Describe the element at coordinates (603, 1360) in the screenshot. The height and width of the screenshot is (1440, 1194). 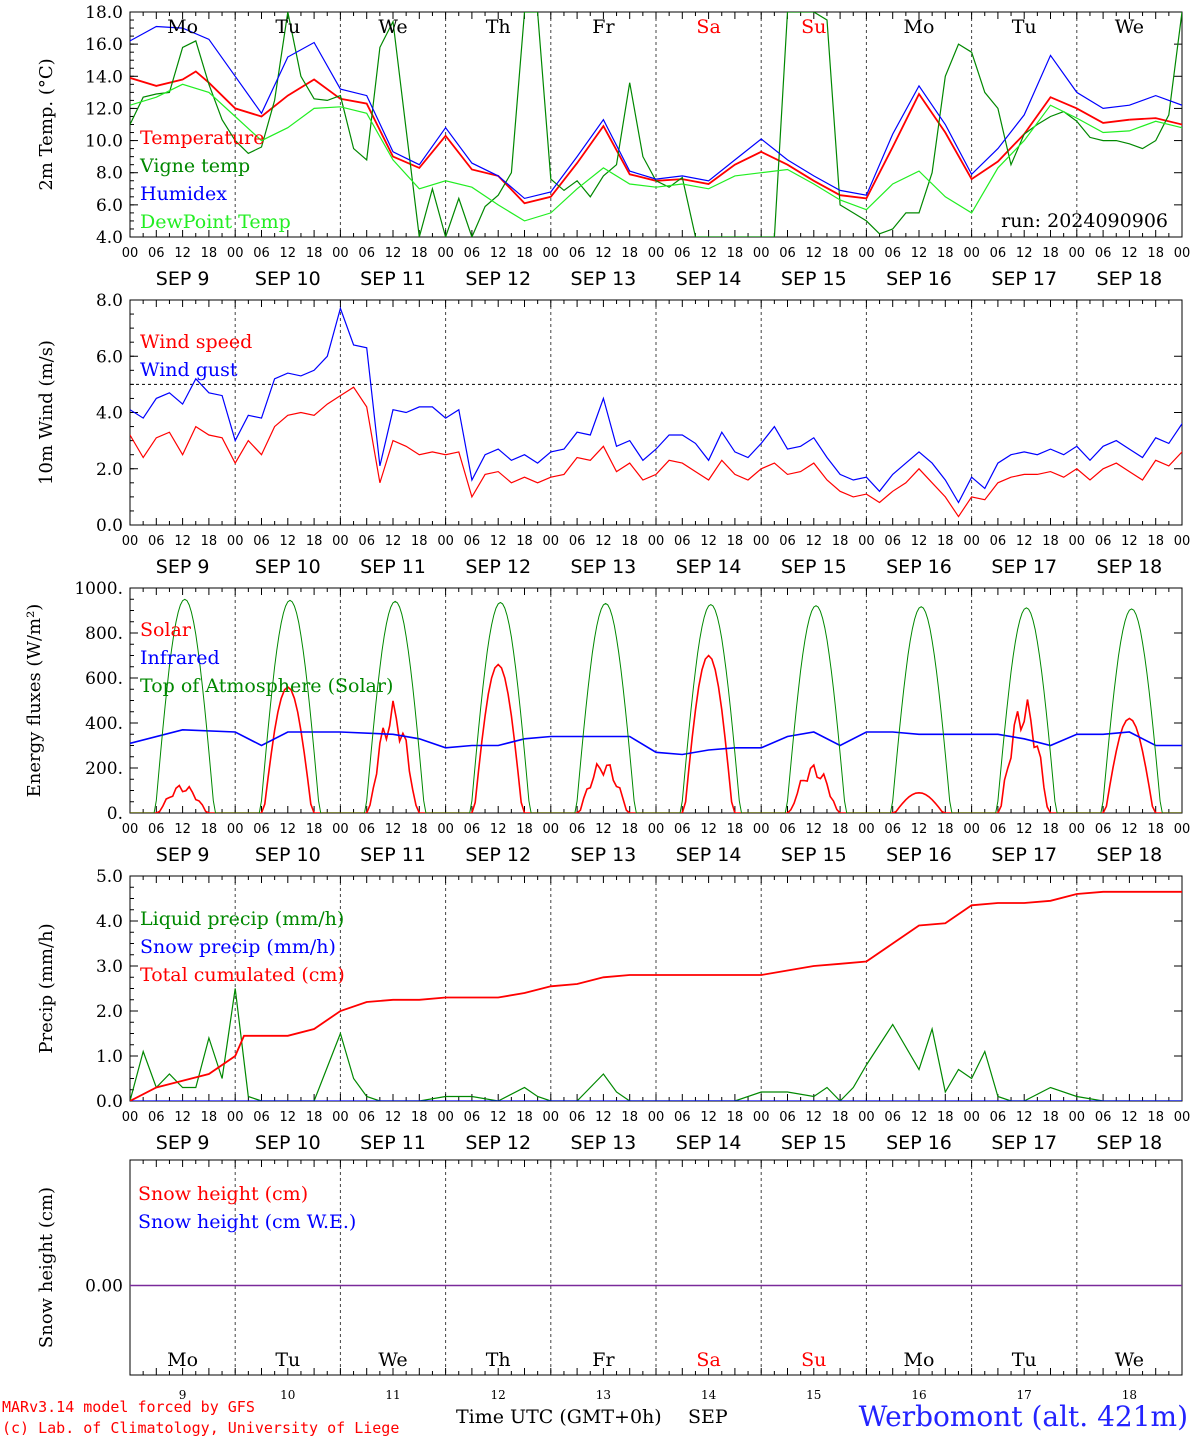
I see `weekday-bottom: Fr` at that location.